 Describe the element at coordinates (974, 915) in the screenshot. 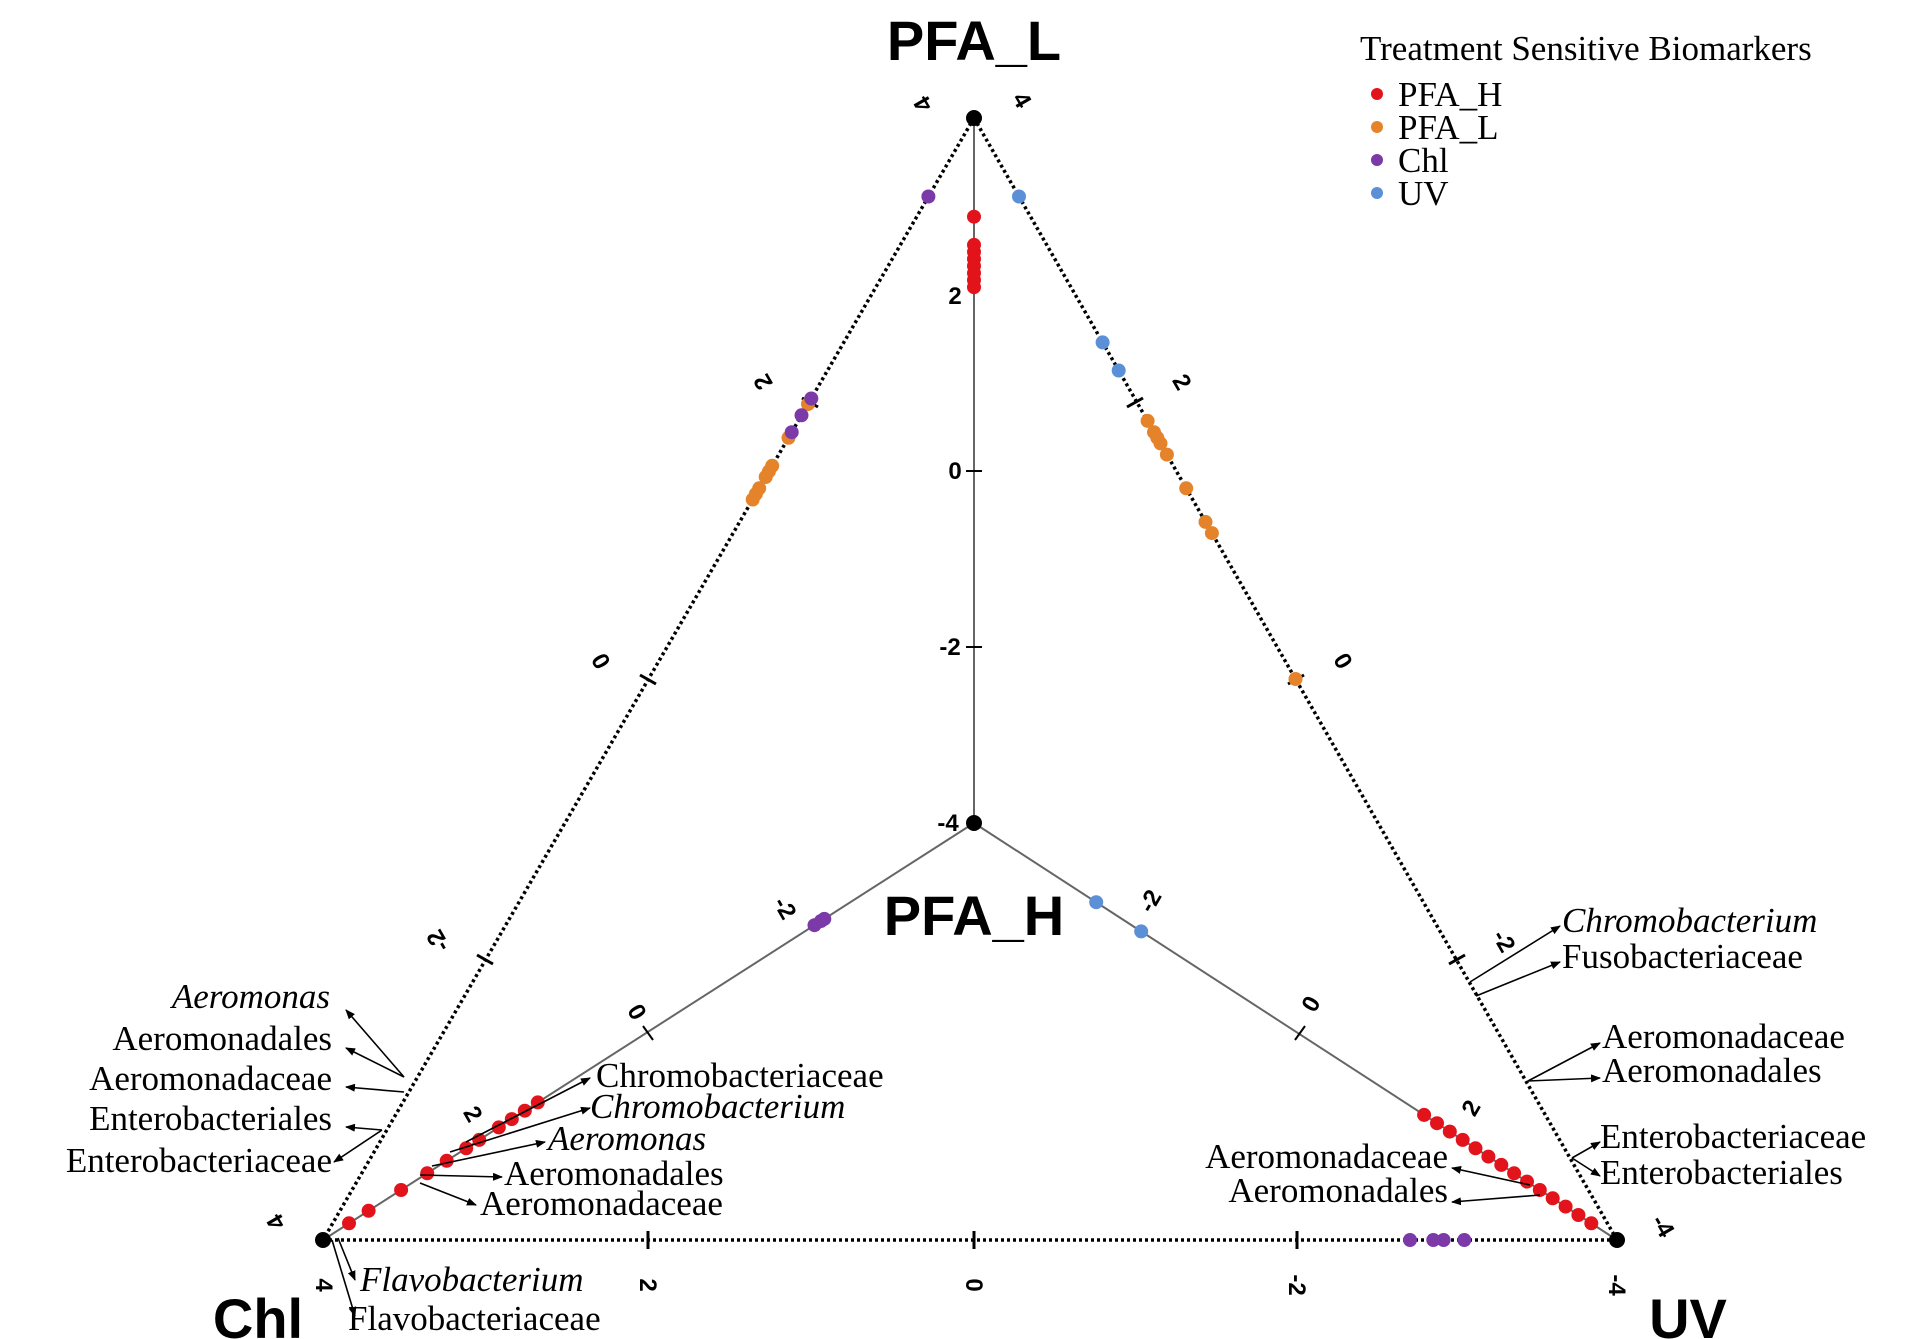

I see `vertex-label-pfah: PFA_H` at that location.